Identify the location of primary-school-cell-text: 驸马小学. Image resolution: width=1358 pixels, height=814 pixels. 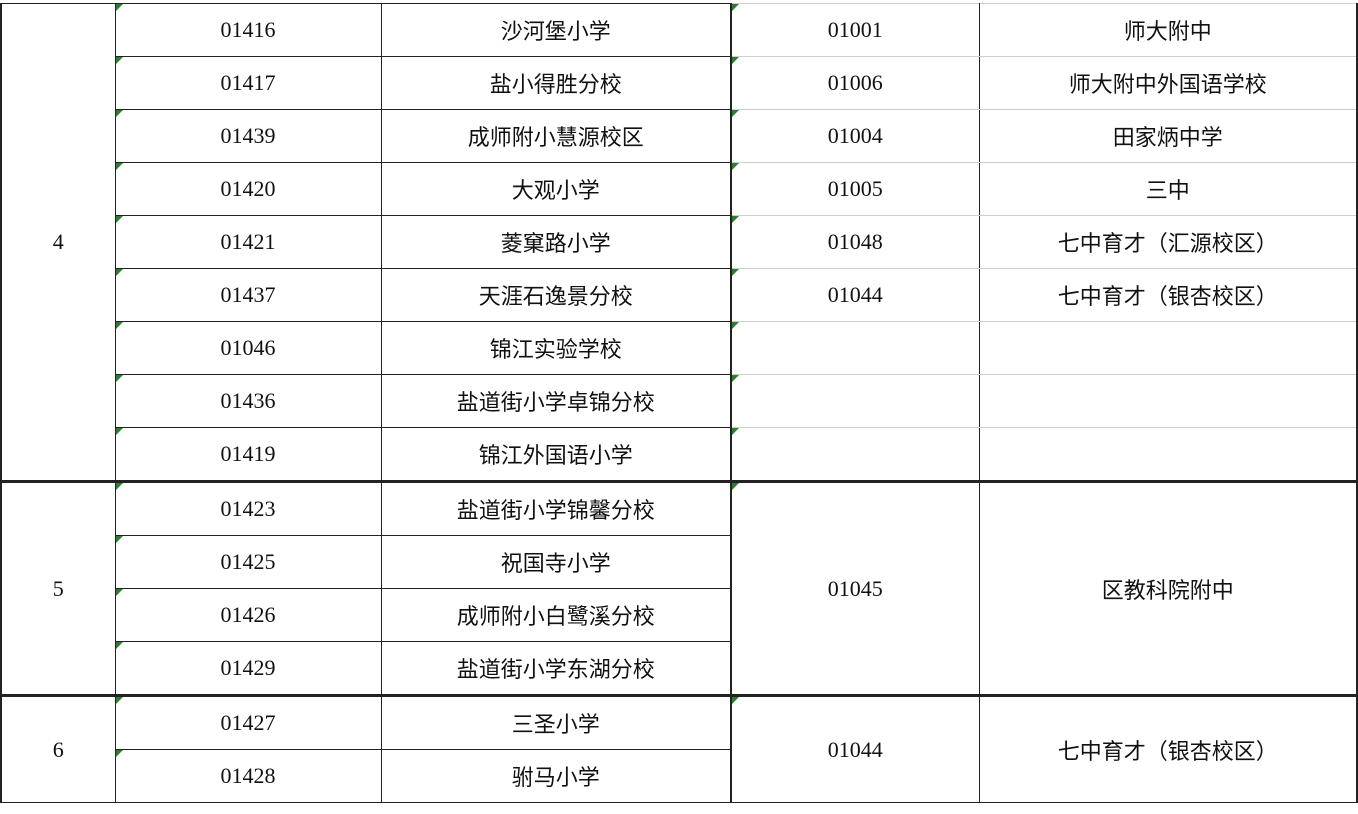
(555, 778).